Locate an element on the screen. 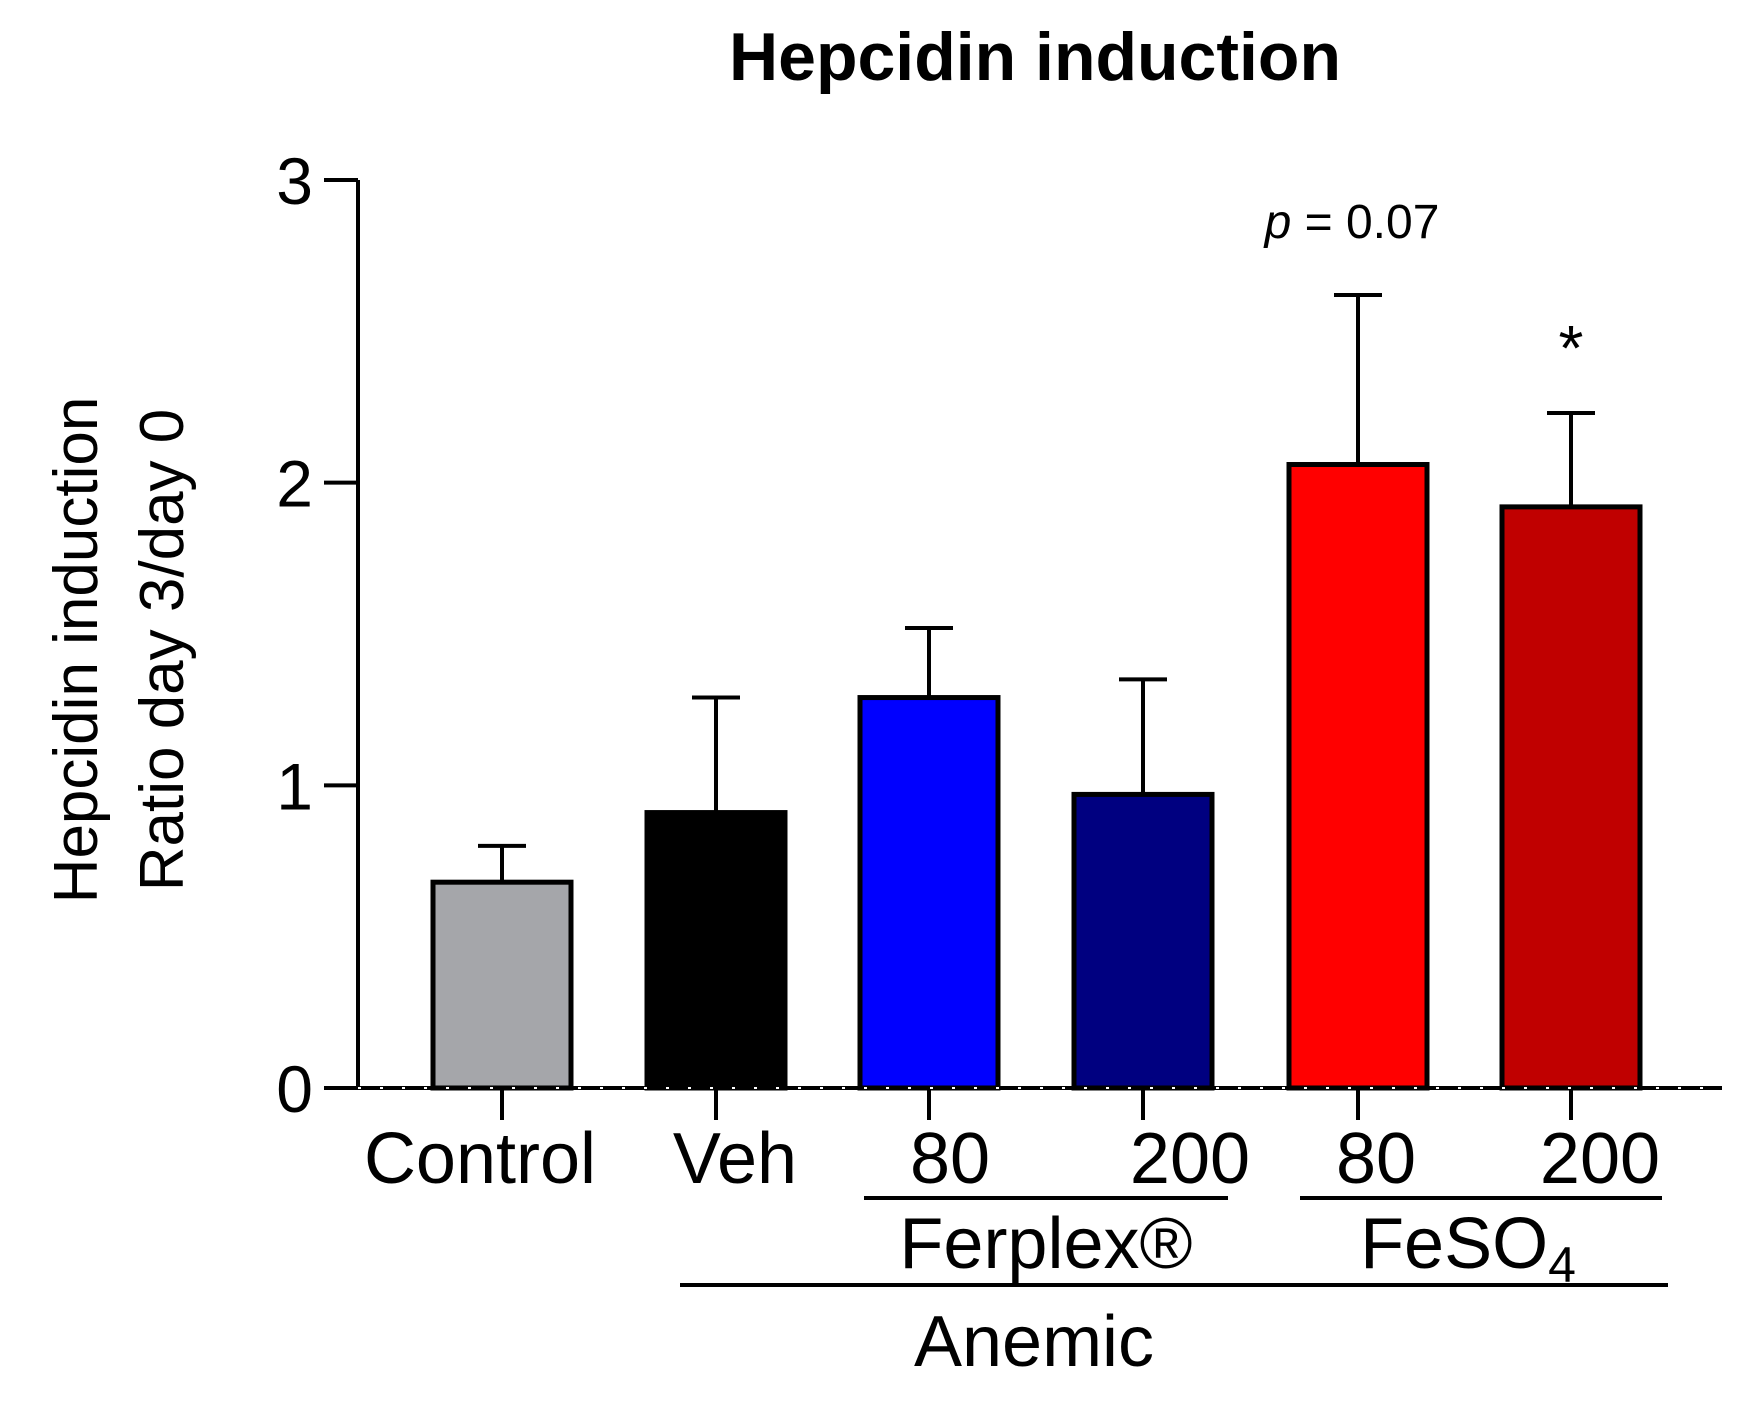 The image size is (1742, 1405). group-label: Anemic is located at coordinates (1034, 1342).